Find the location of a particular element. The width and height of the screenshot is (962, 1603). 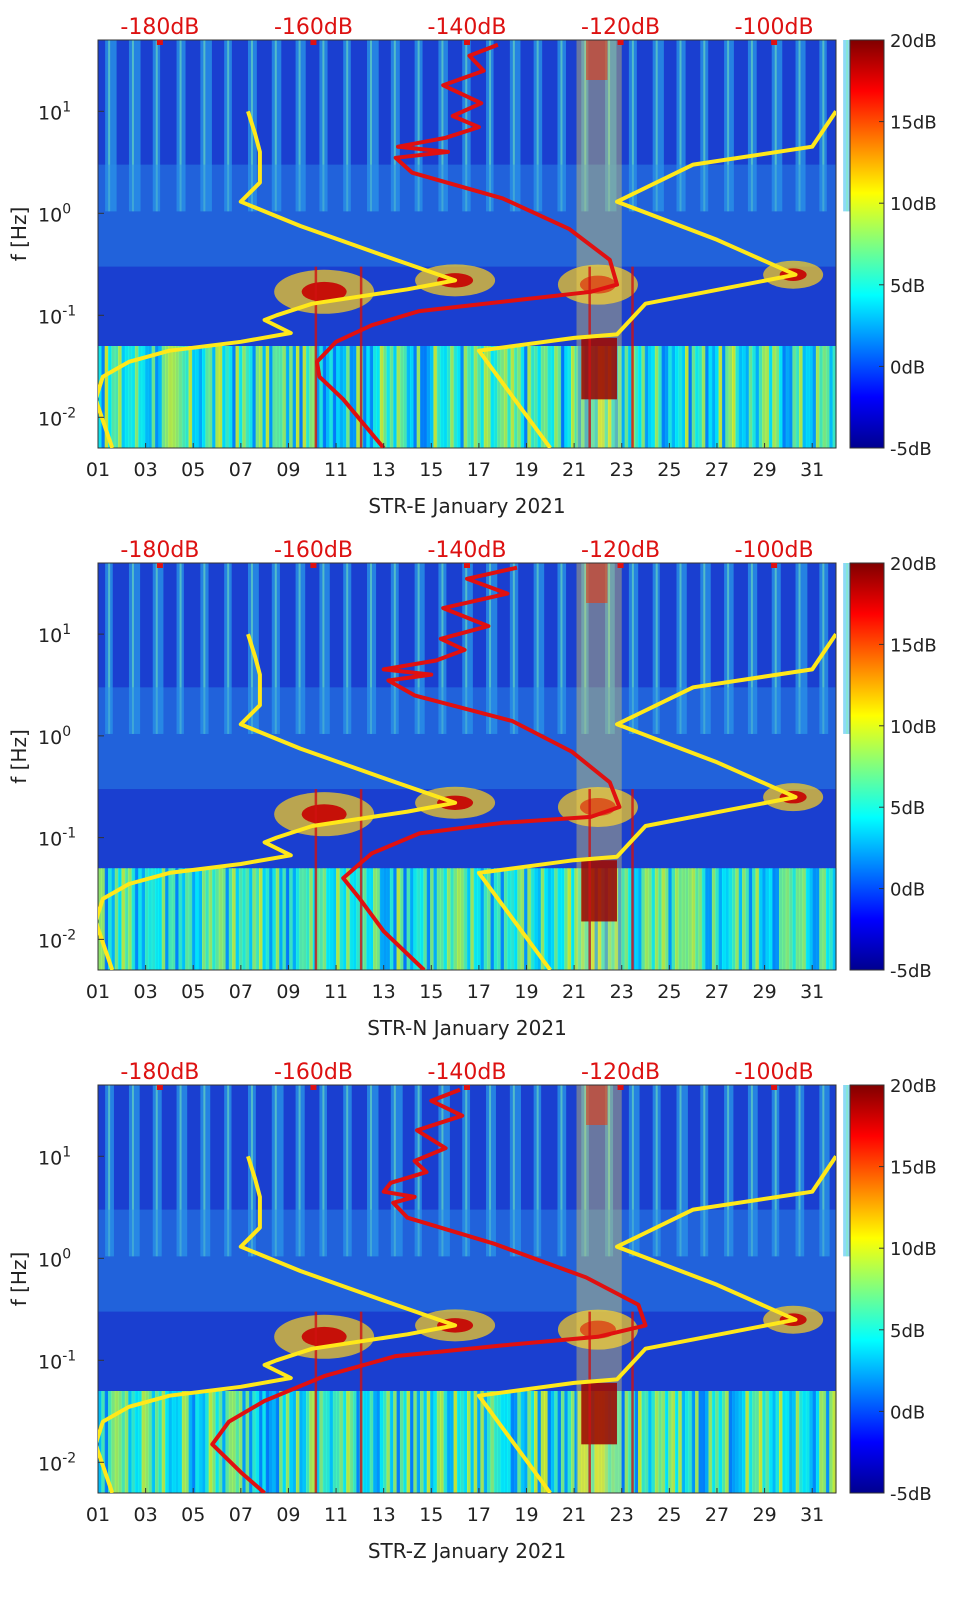

x-tick-label: 27 is located at coordinates (717, 470).